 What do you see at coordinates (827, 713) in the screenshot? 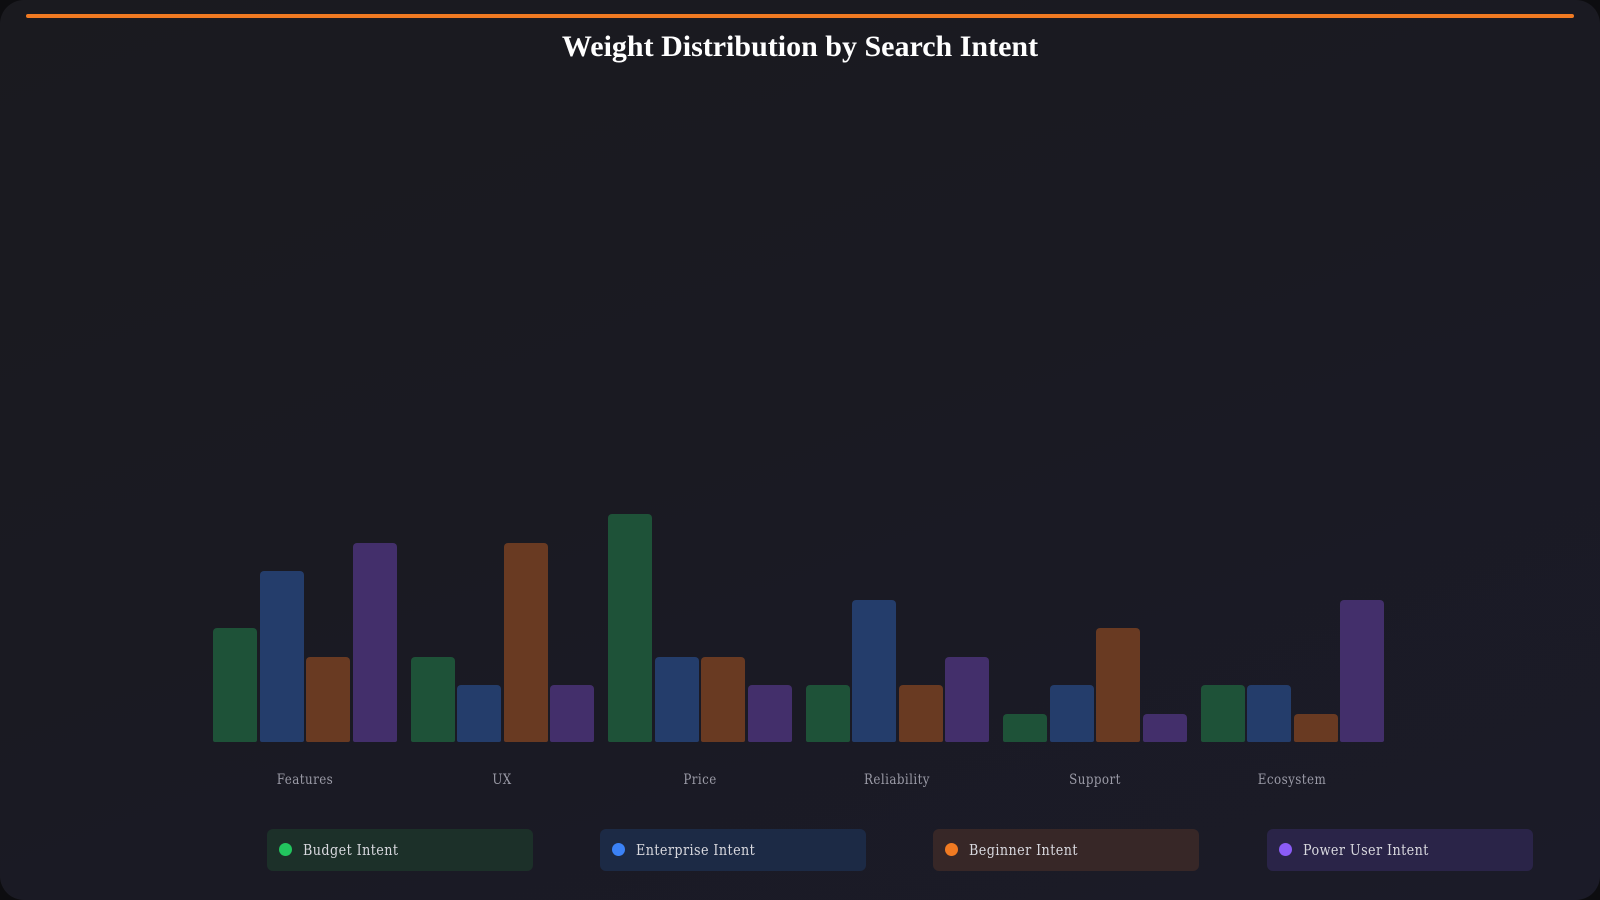
I see `bar-reliability-budget-intent` at bounding box center [827, 713].